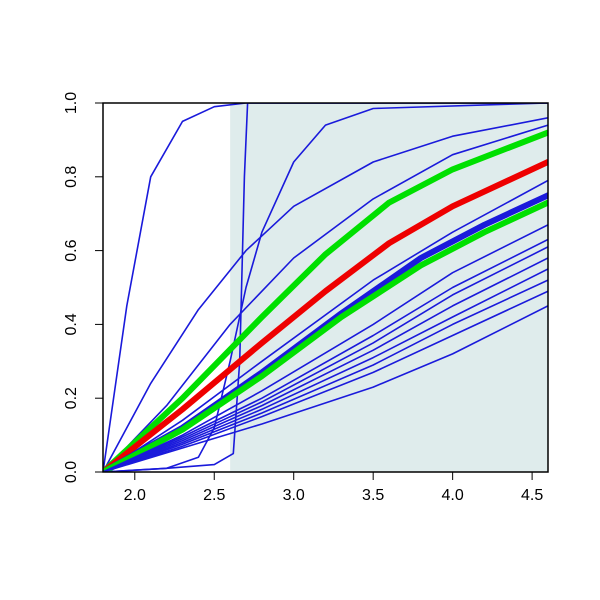  What do you see at coordinates (71, 250) in the screenshot?
I see `y-tick-label: 0.6` at bounding box center [71, 250].